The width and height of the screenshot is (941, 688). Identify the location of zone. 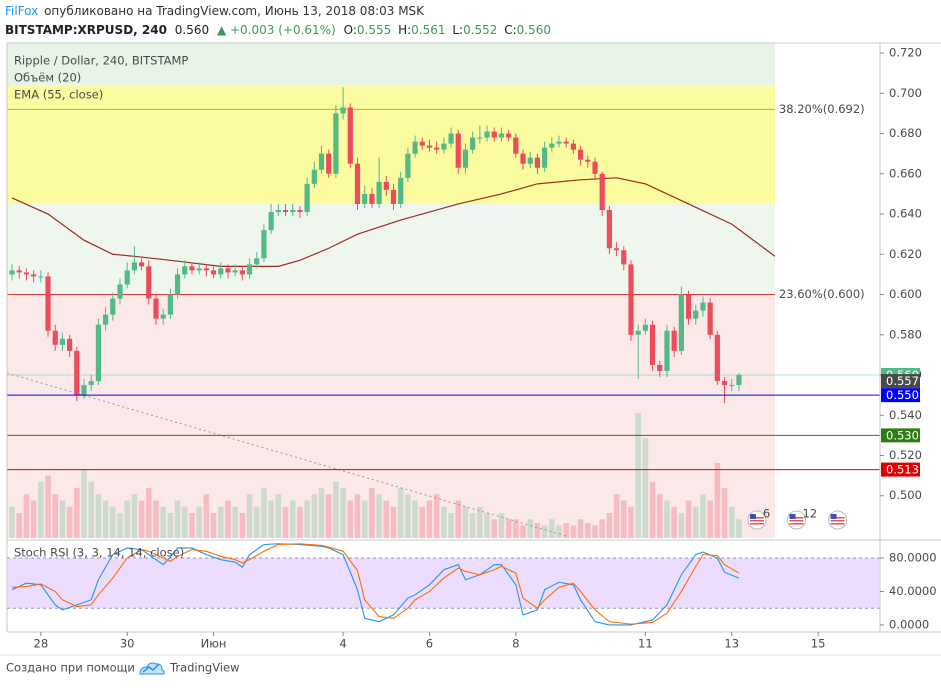
(391, 64).